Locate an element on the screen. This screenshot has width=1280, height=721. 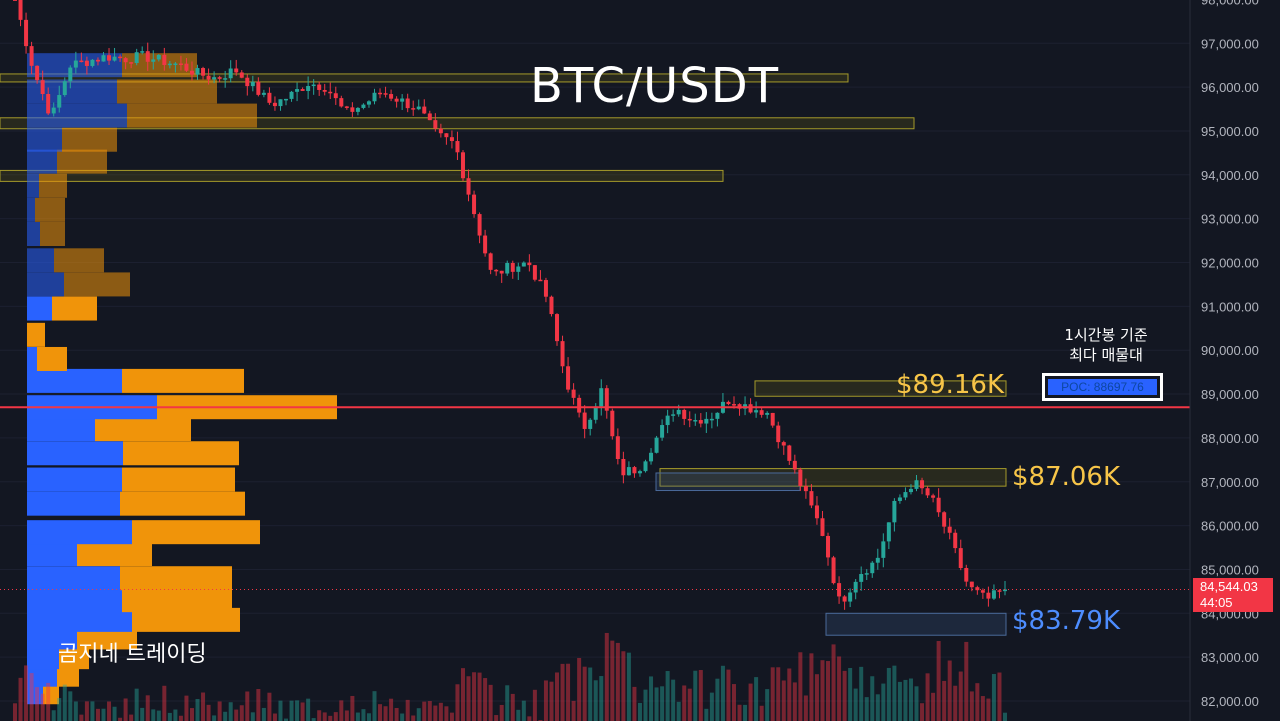
poc-label-box: POC: 88697.76 is located at coordinates (1102, 387).